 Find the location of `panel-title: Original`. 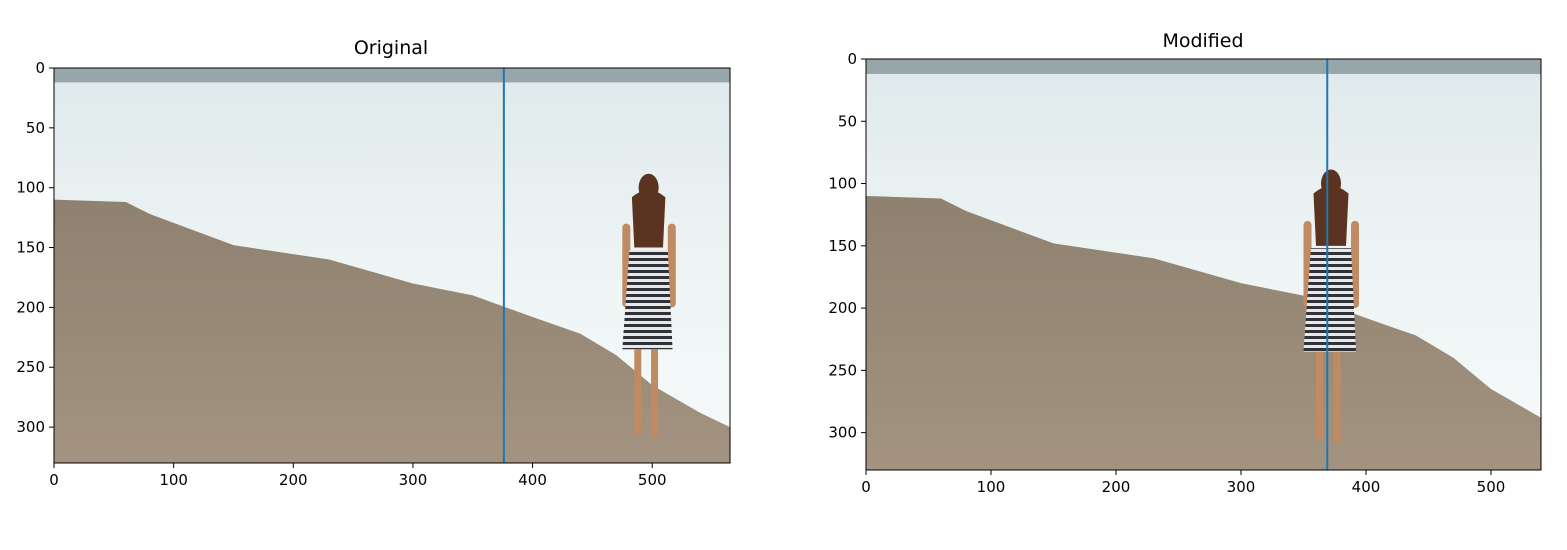

panel-title: Original is located at coordinates (391, 48).